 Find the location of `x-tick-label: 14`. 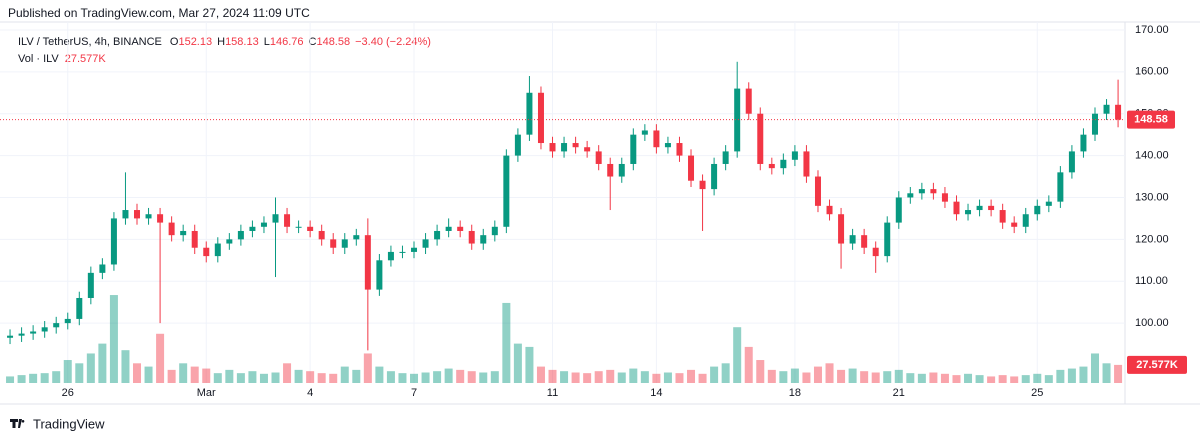

x-tick-label: 14 is located at coordinates (656, 393).